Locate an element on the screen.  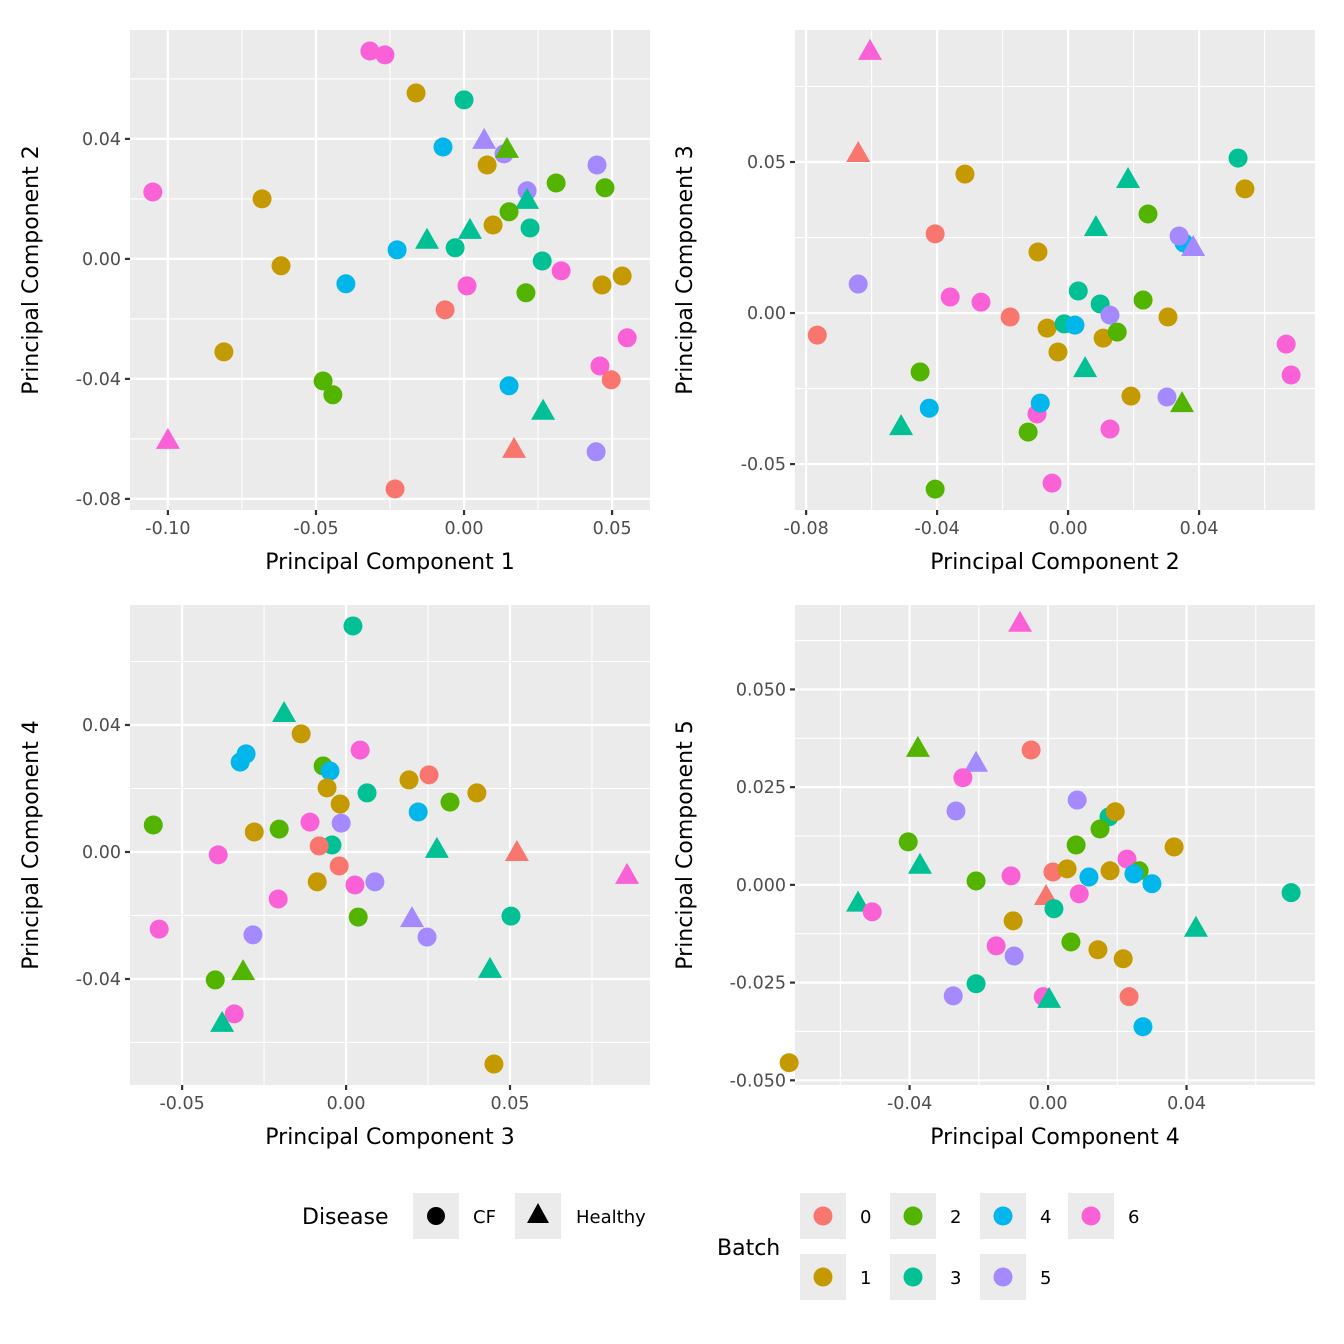
y-tick-label: -0.05 is located at coordinates (763, 465).